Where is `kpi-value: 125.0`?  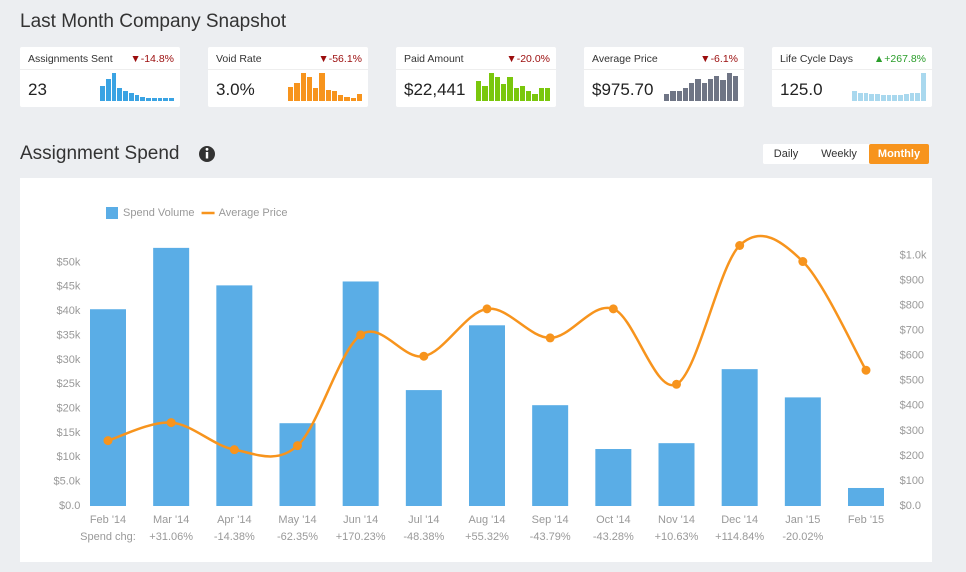
kpi-value: 125.0 is located at coordinates (801, 89).